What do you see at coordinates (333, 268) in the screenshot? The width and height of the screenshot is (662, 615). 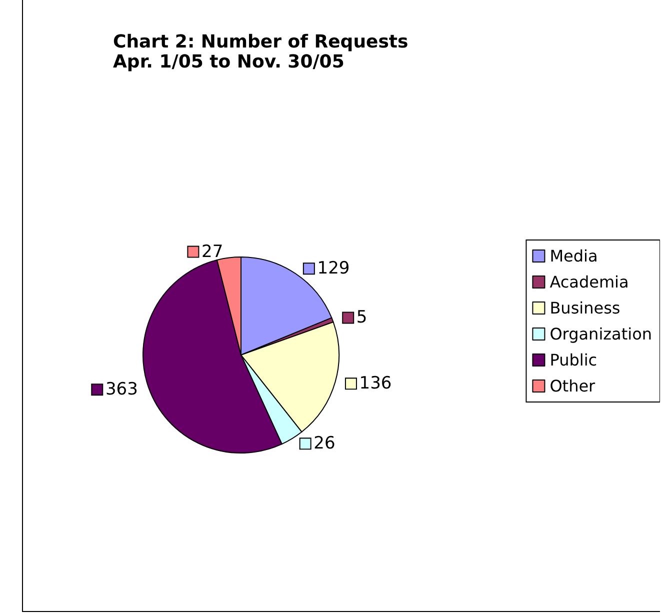 I see `data-label: 129` at bounding box center [333, 268].